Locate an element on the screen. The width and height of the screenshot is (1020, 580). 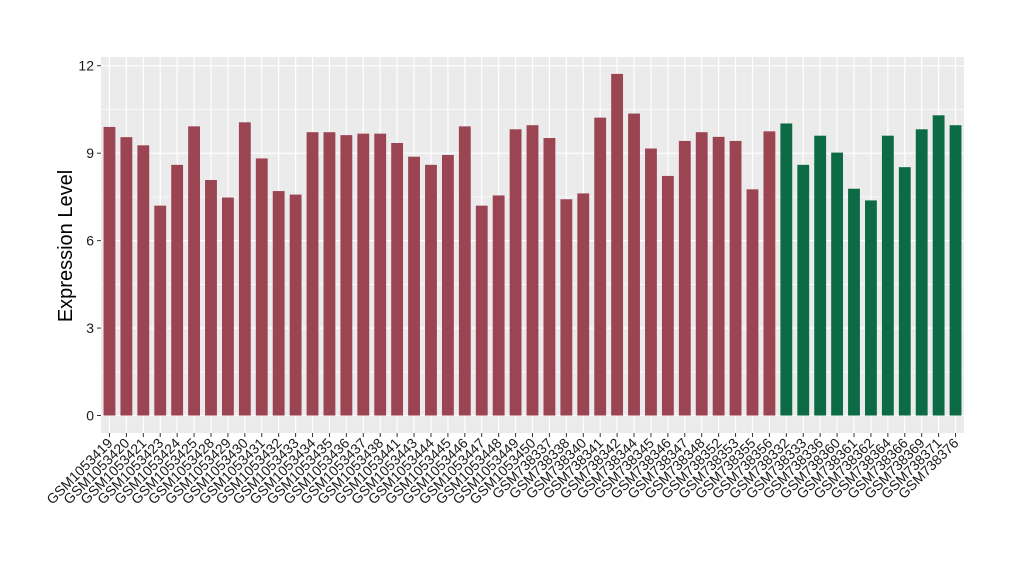
bar-GSM1053450 is located at coordinates (532, 270).